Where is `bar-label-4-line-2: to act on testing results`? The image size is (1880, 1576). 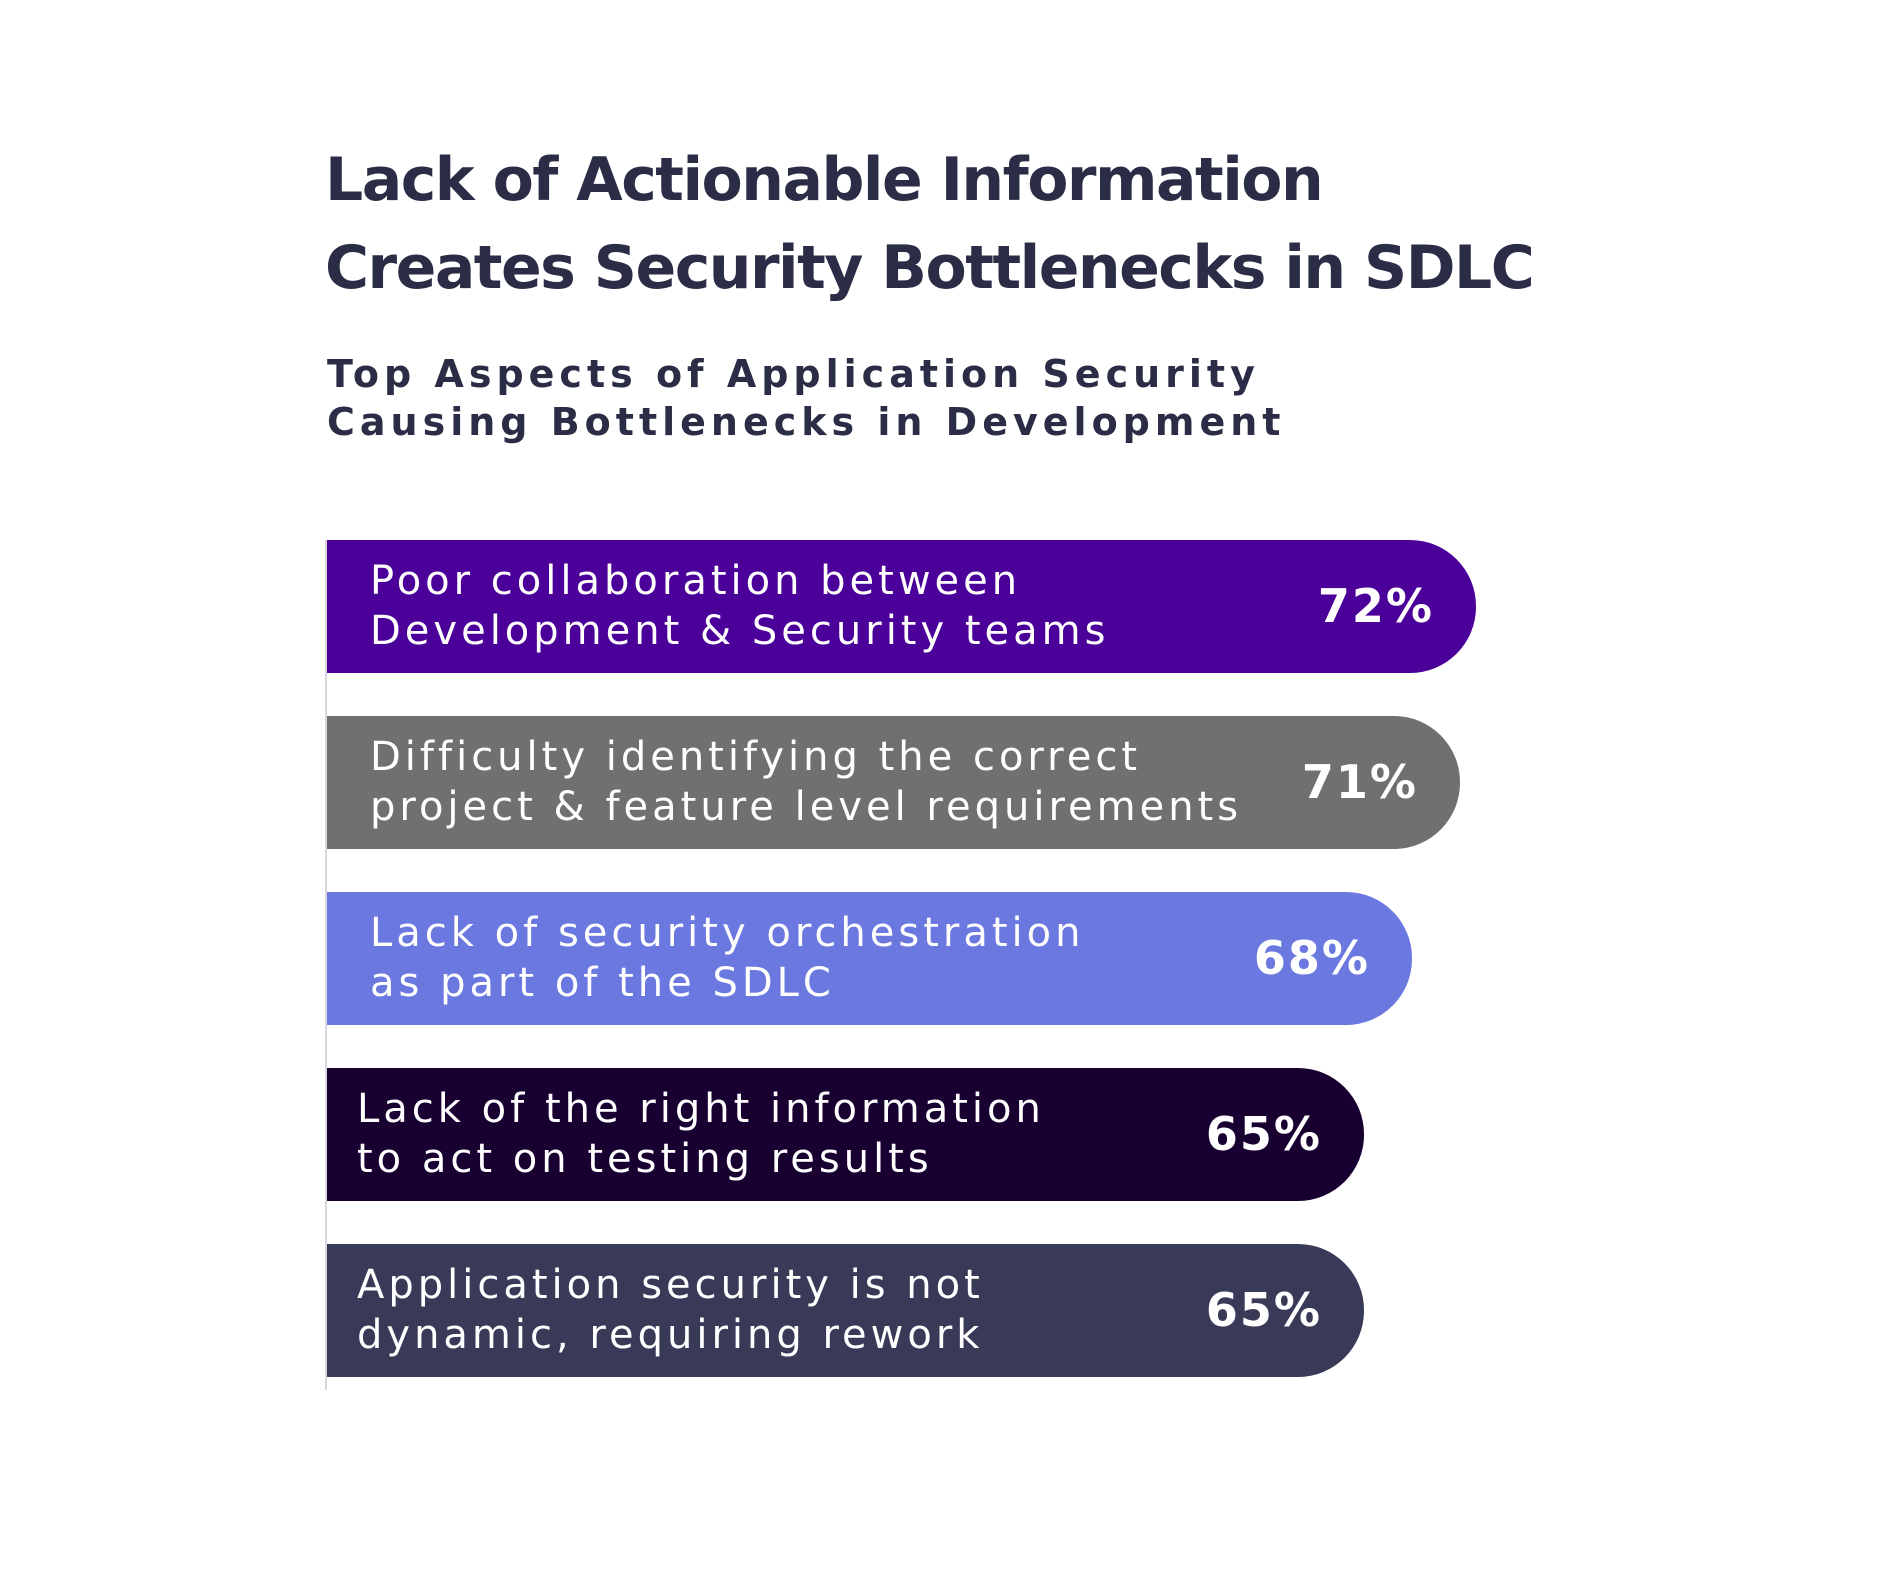
bar-label-4-line-2: to act on testing results is located at coordinates (645, 1159).